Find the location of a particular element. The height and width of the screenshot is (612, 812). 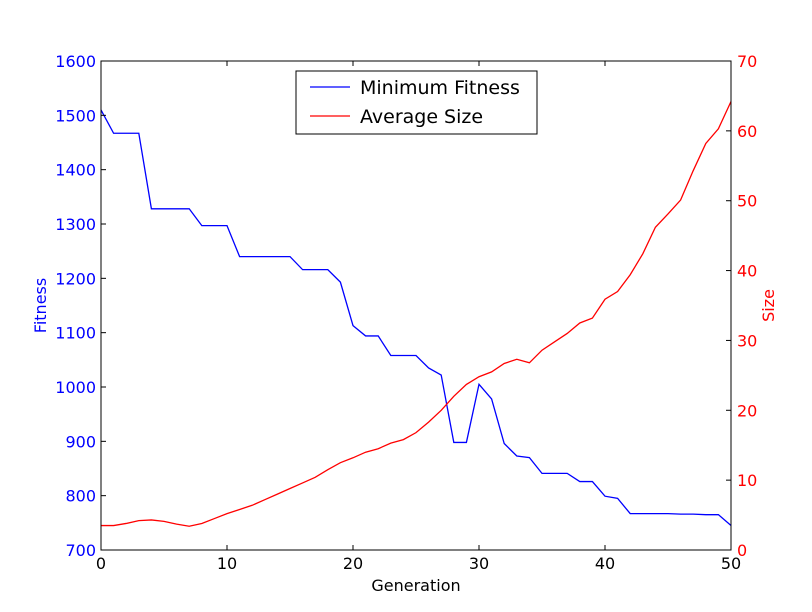

y-left-tick-label: 1200 is located at coordinates (75, 278).